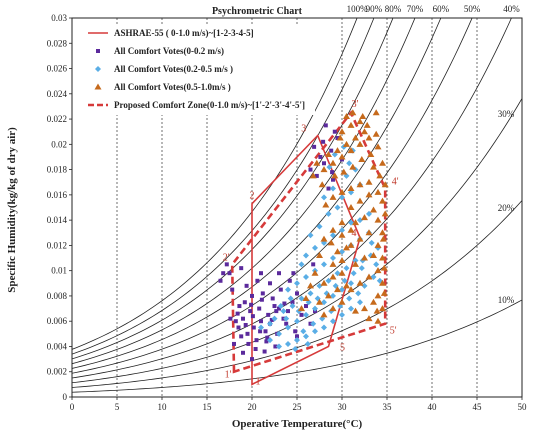  I want to click on proposed-point-label-3: 3', so click(355, 104).